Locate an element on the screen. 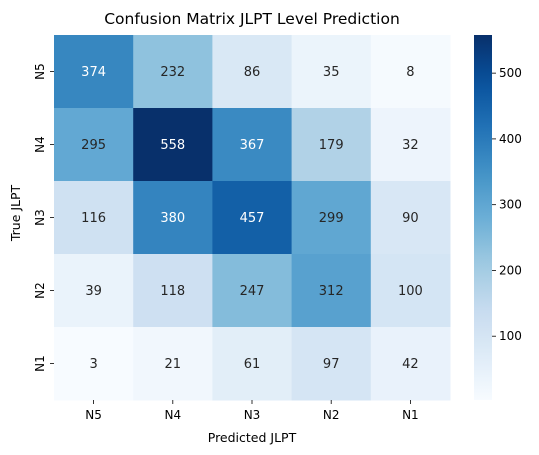 This screenshot has width=539, height=455. colorbar-tick-label: 100 is located at coordinates (510, 336).